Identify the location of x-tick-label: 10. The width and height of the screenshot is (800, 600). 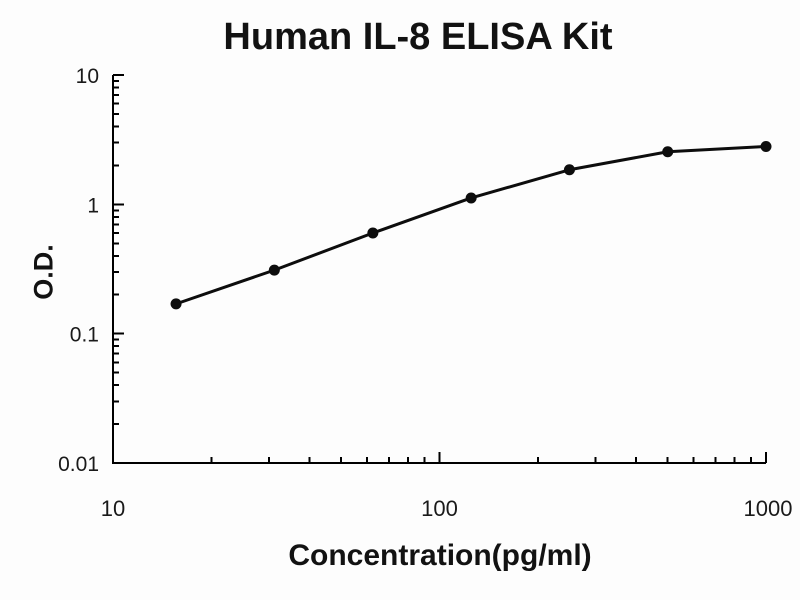
(113, 508).